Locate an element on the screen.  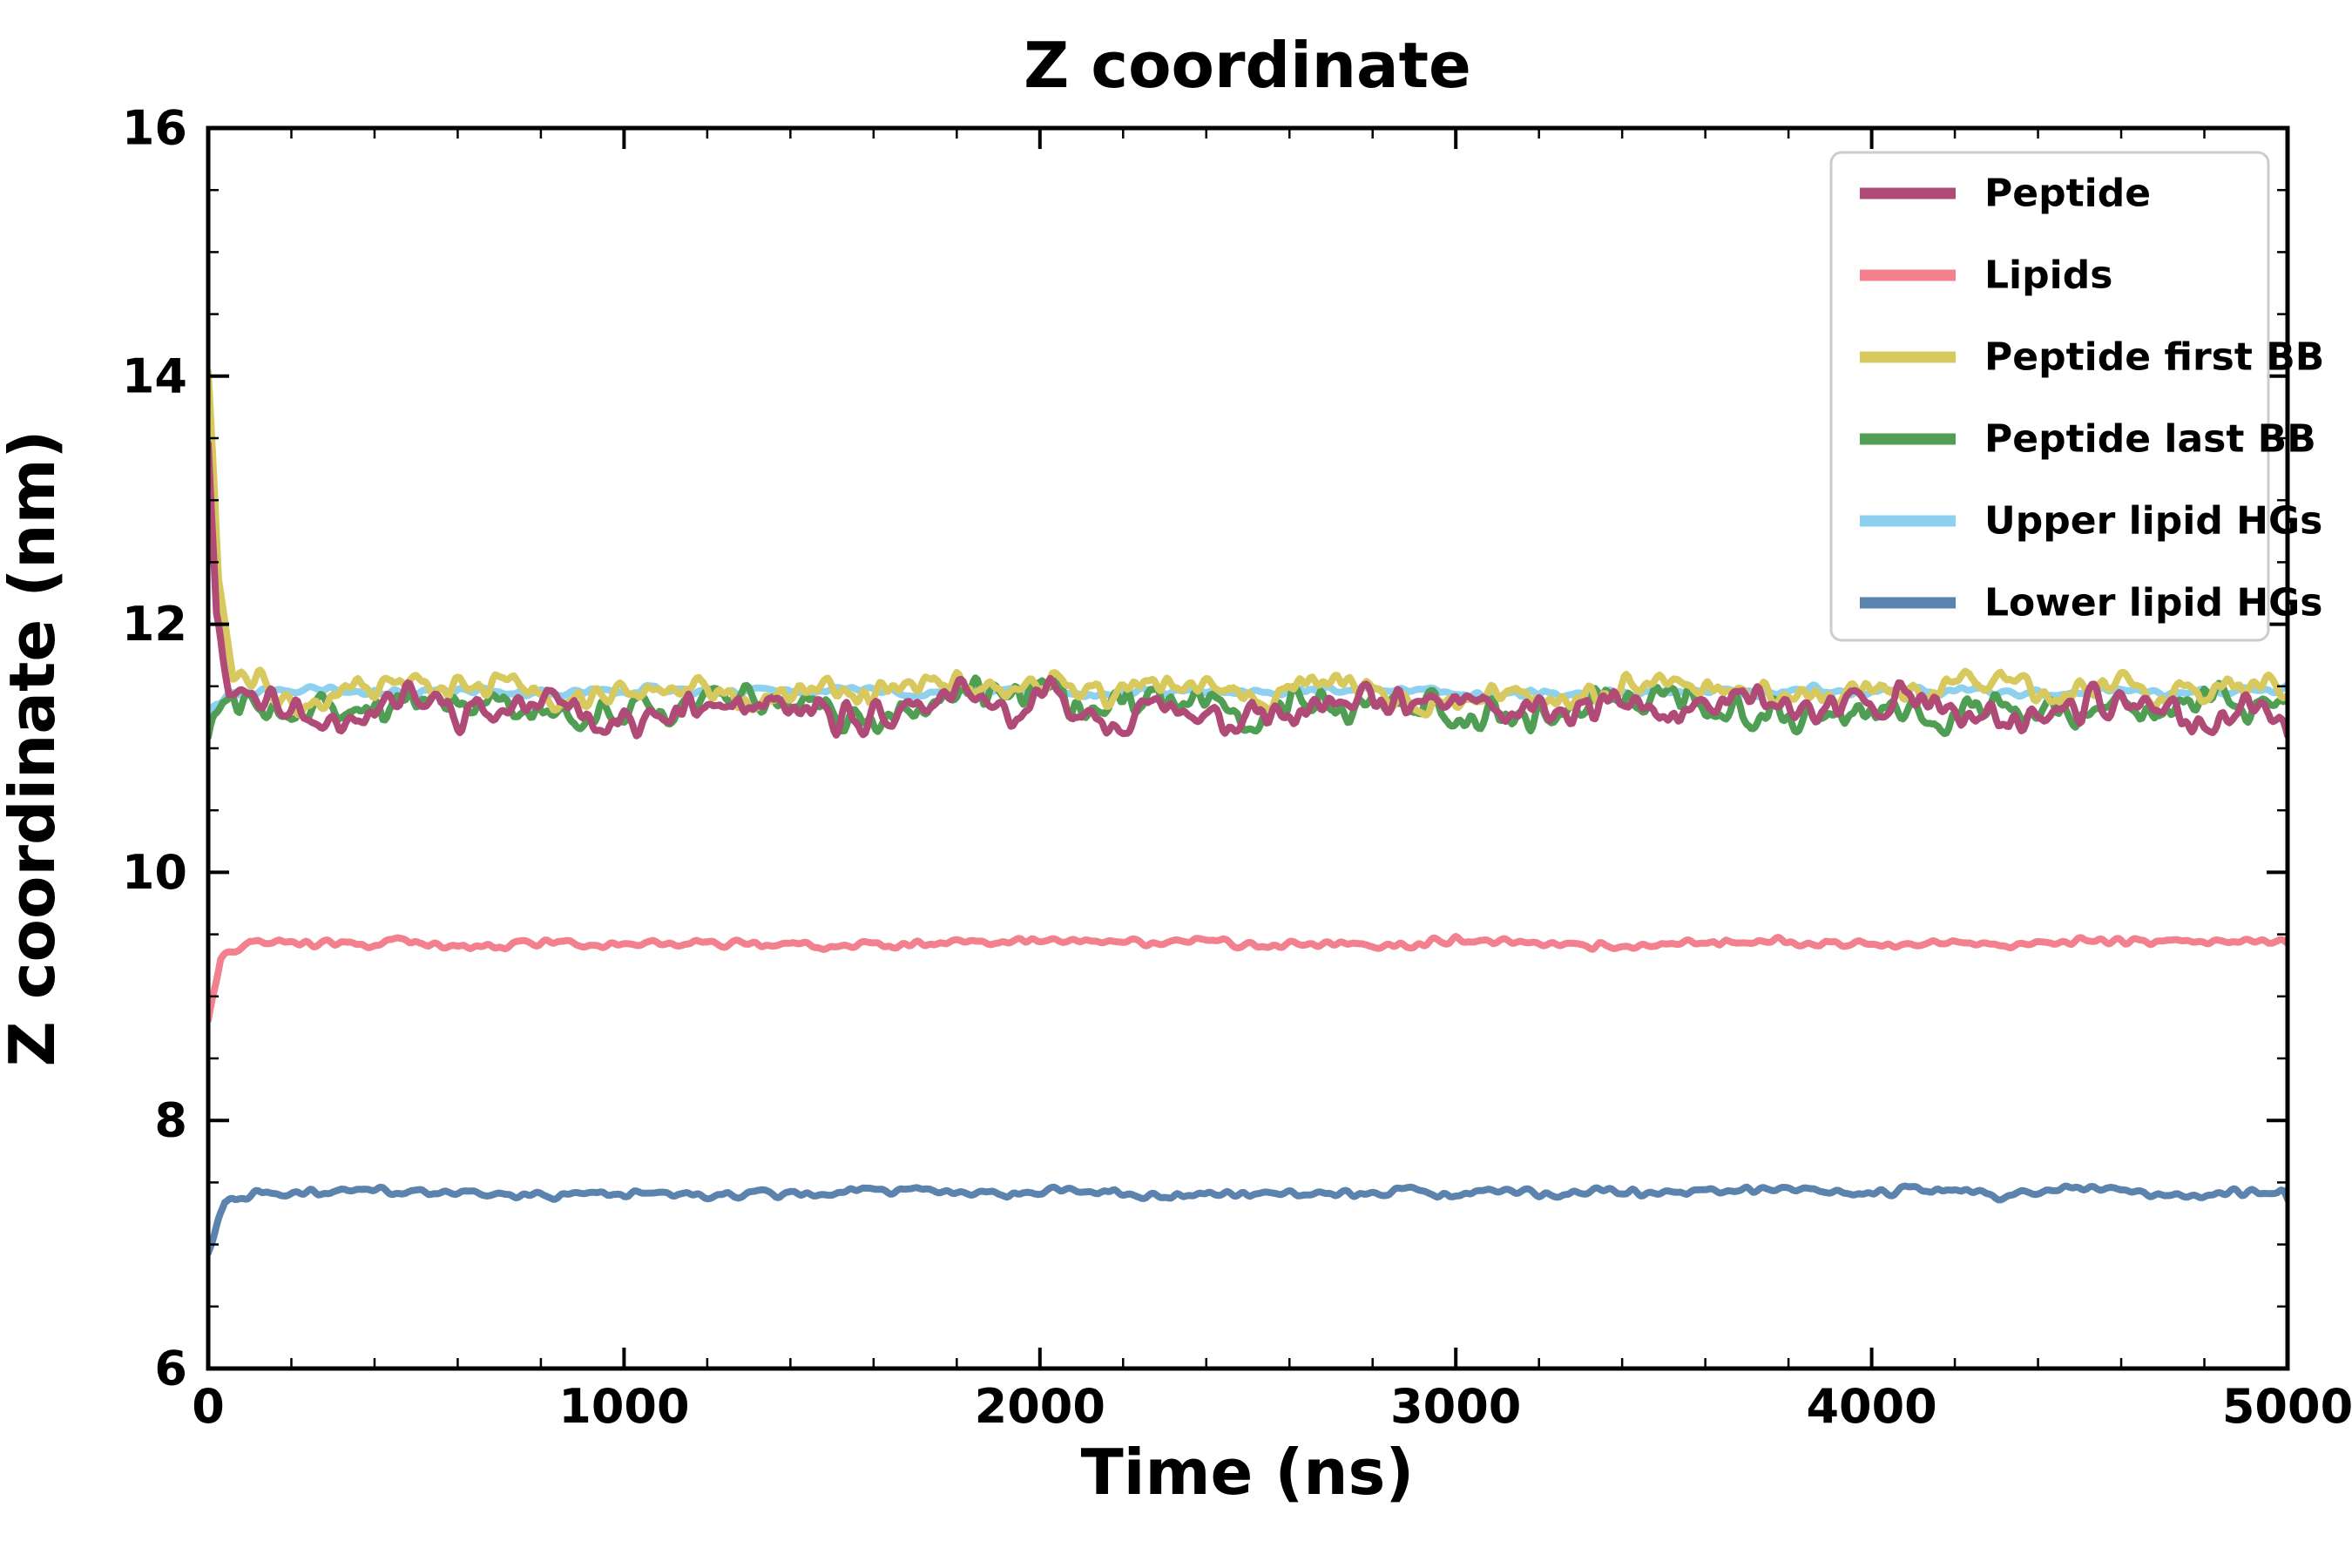
y-tick-label: 10 is located at coordinates (154, 872).